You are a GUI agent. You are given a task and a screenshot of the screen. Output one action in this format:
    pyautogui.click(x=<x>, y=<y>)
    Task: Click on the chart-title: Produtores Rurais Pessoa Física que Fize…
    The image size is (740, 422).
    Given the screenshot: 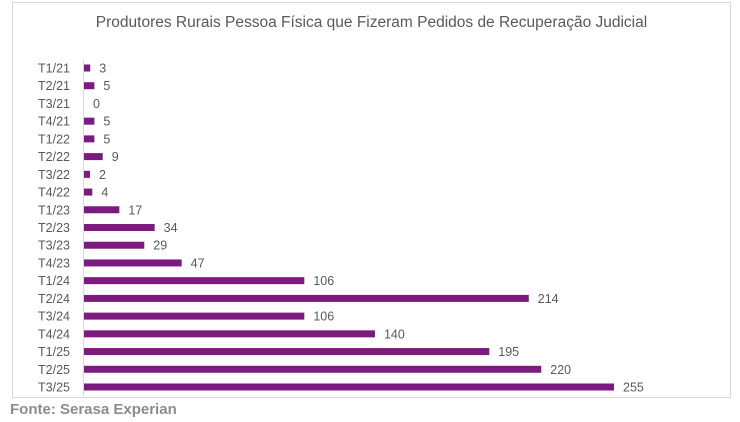 What is the action you would take?
    pyautogui.click(x=371, y=22)
    